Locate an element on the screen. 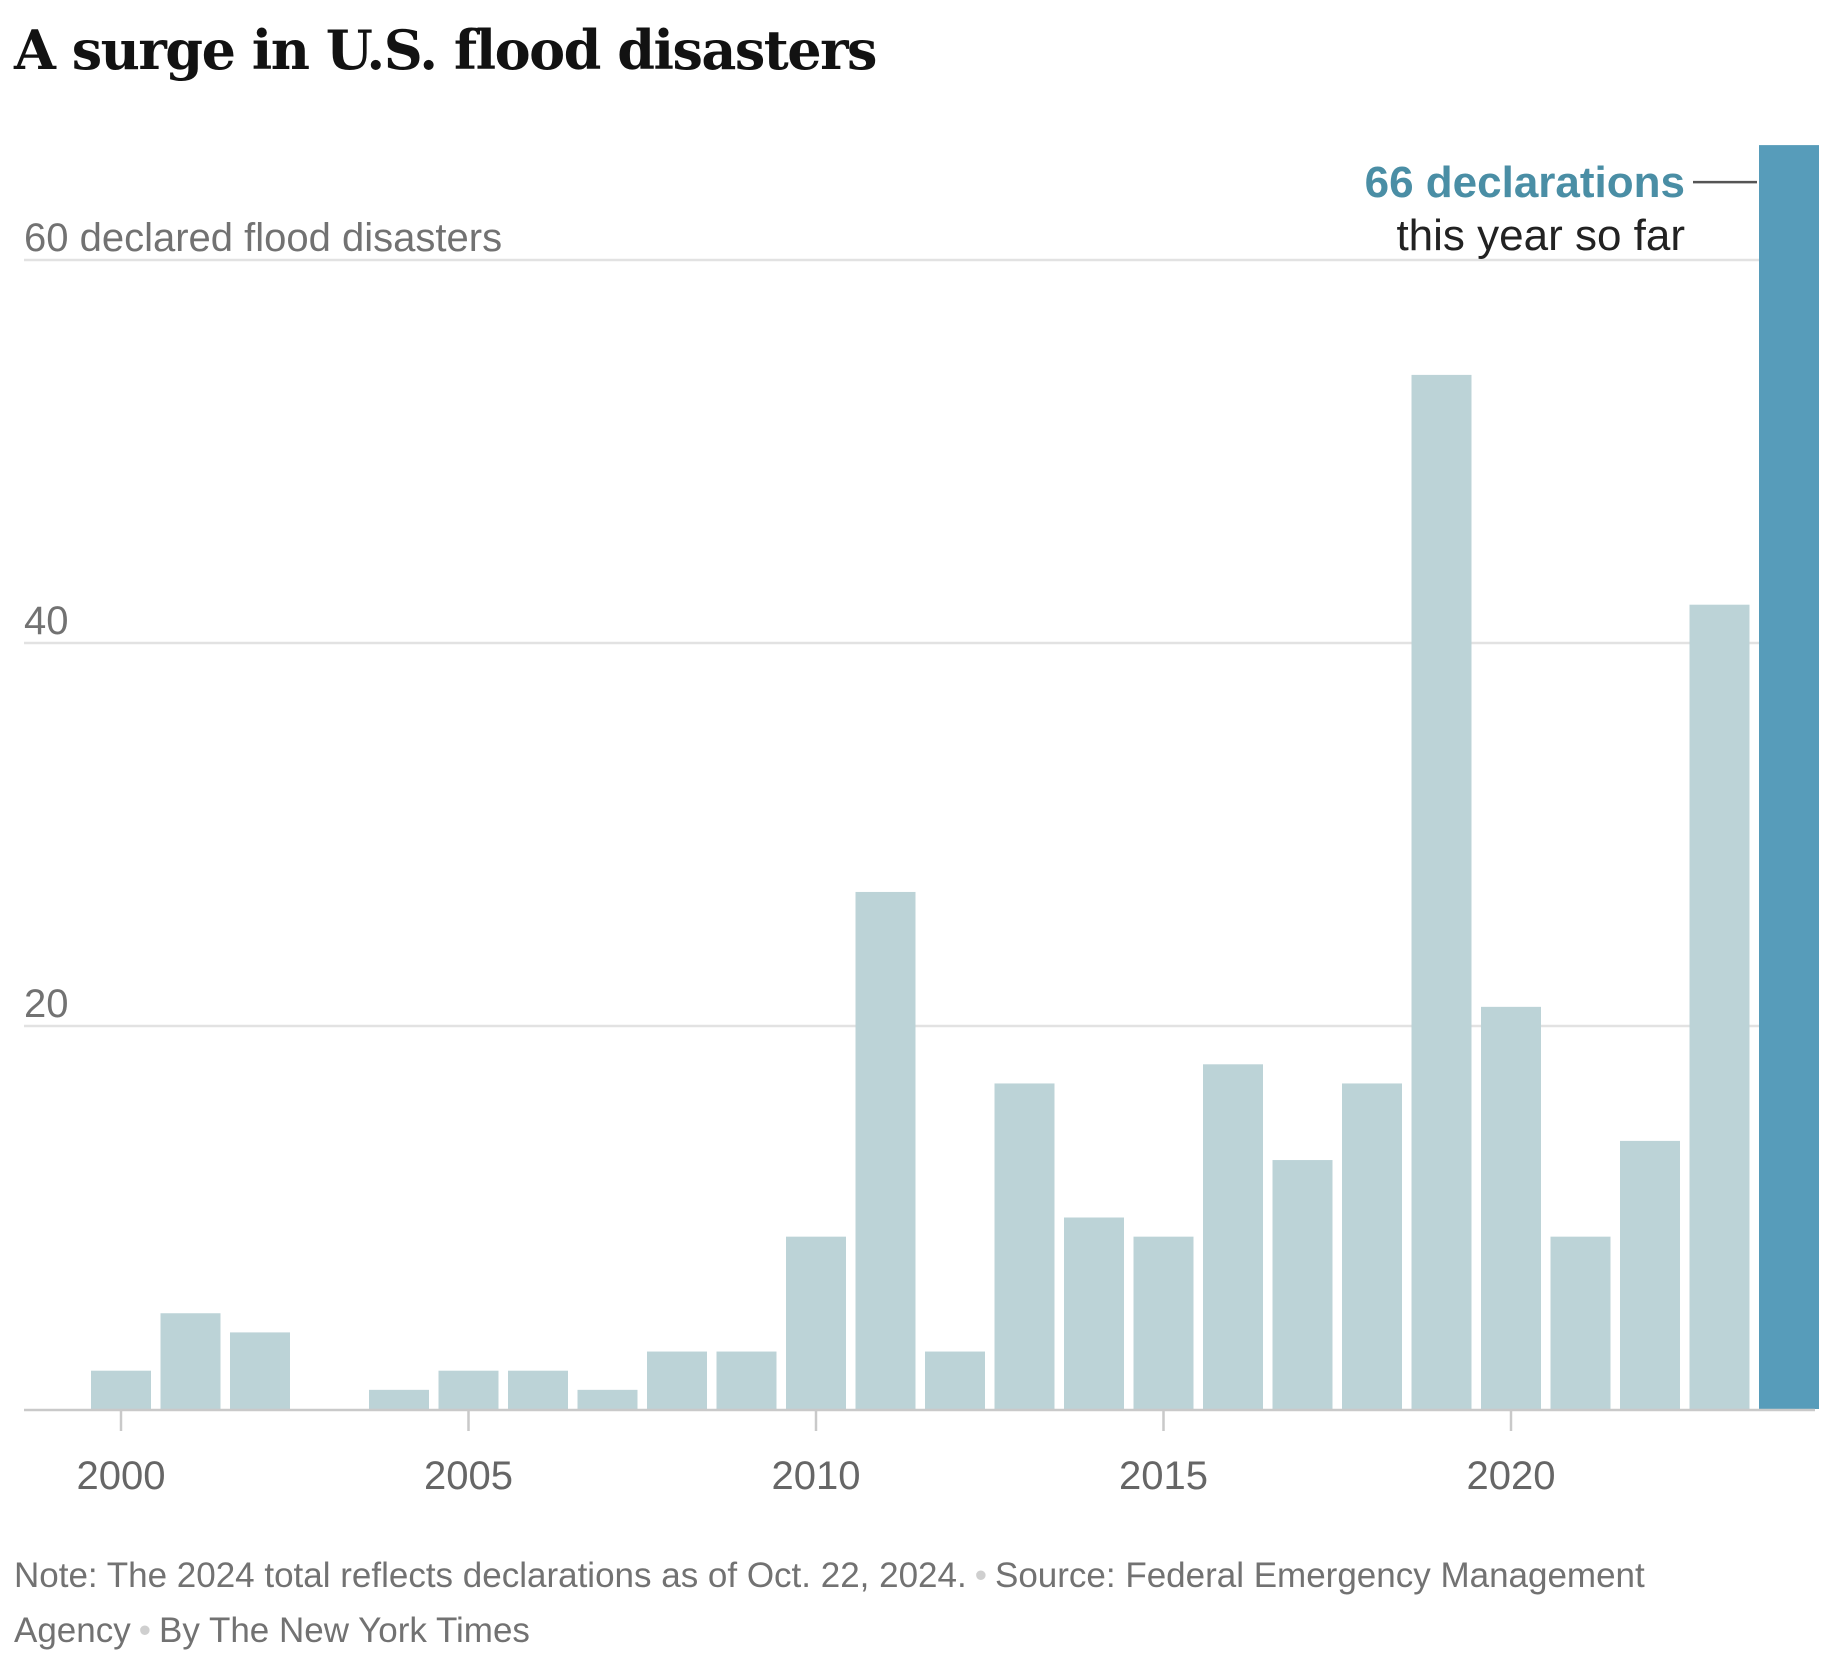 The height and width of the screenshot is (1670, 1838). bar-2013 is located at coordinates (1024, 1246).